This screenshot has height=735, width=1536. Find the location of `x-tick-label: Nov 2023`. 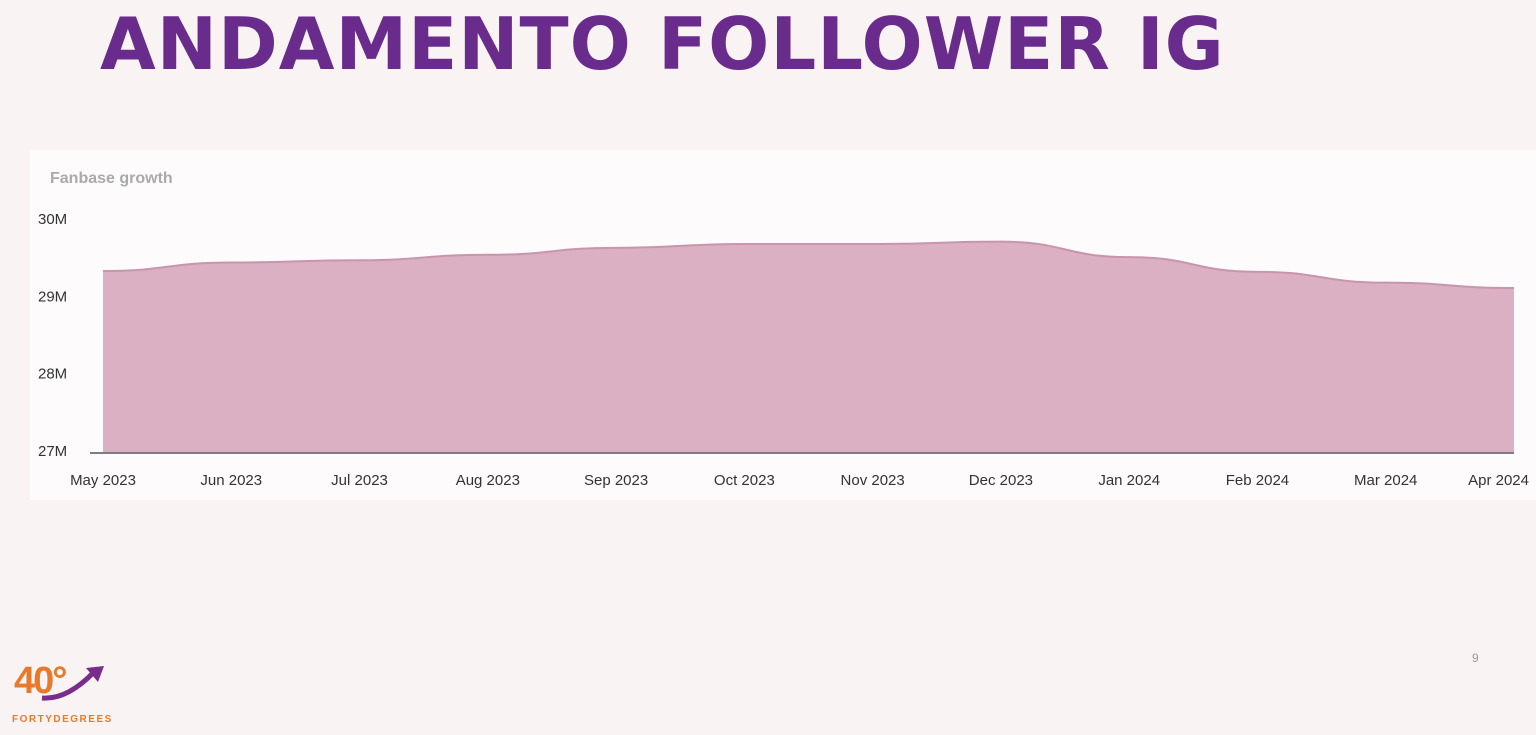

x-tick-label: Nov 2023 is located at coordinates (873, 480).